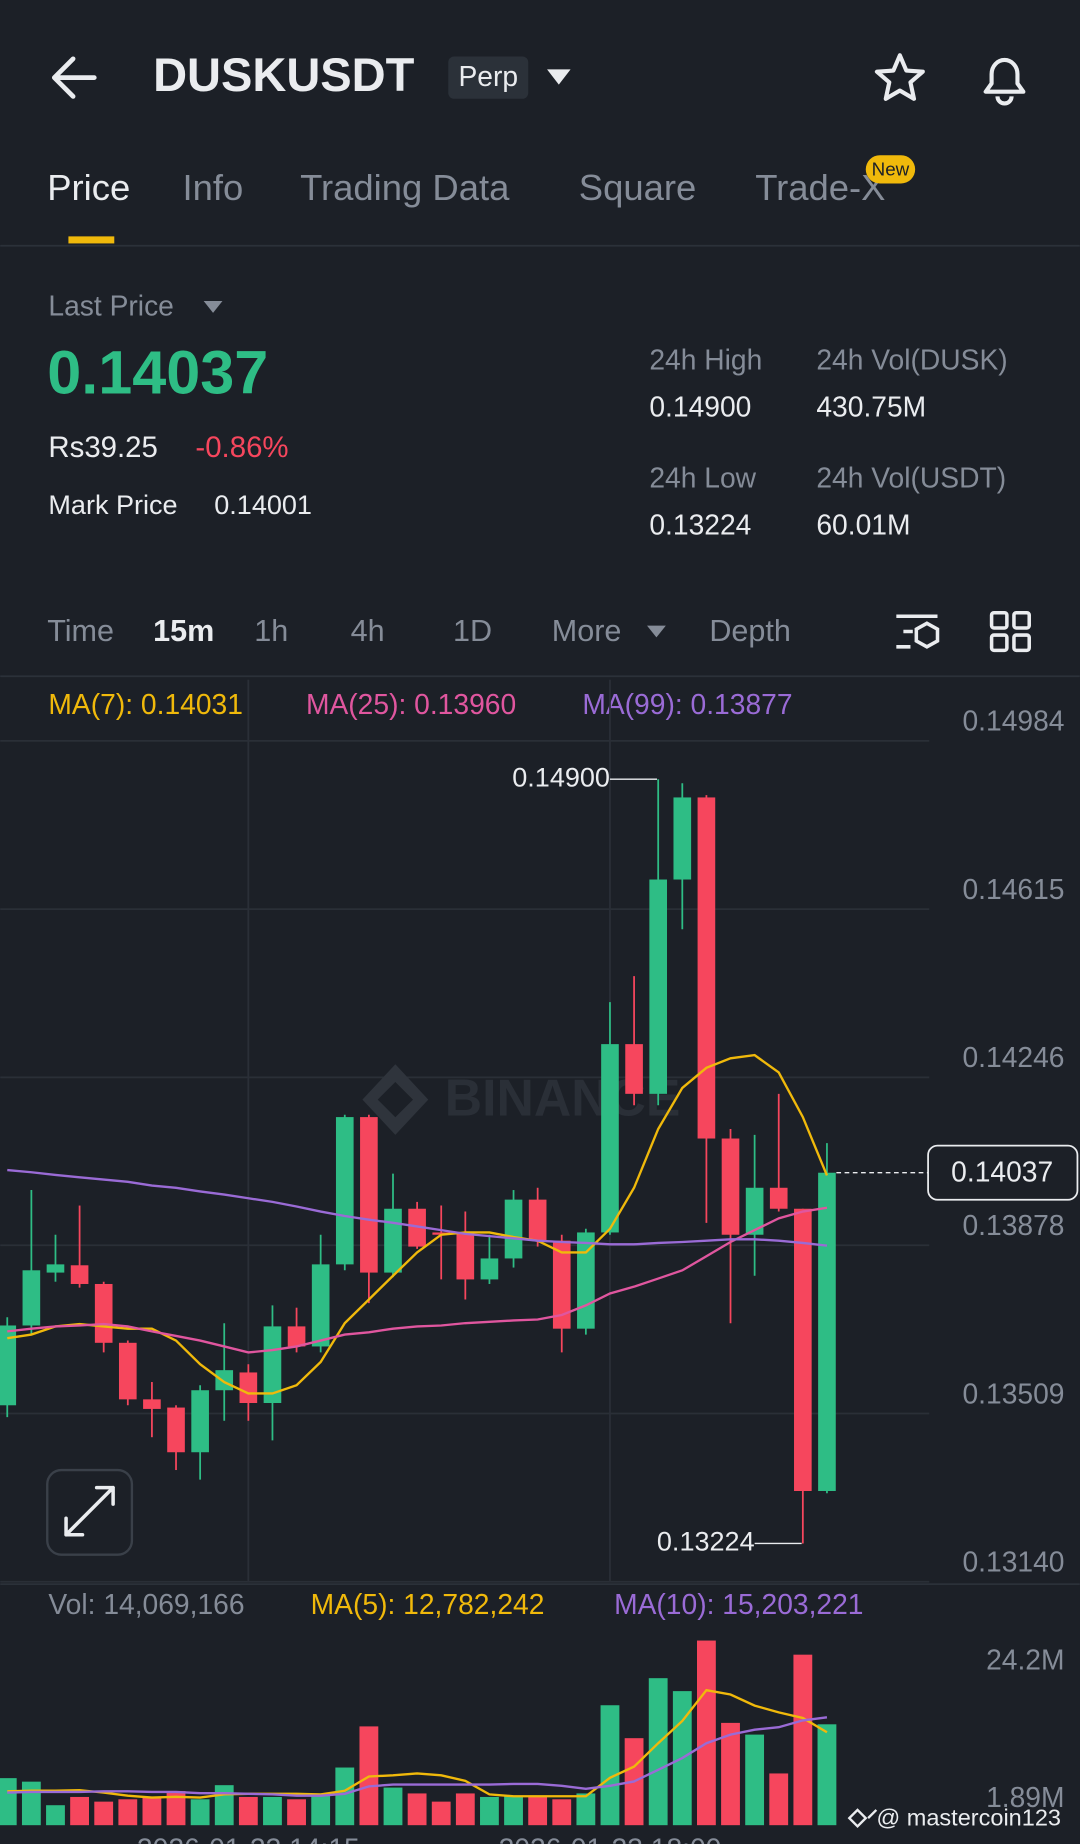 The image size is (1080, 1844). Describe the element at coordinates (587, 631) in the screenshot. I see `interval: More` at that location.